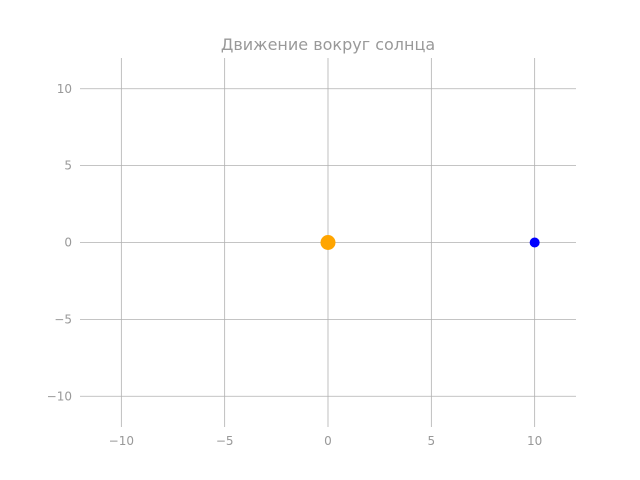 Image resolution: width=640 pixels, height=480 pixels. What do you see at coordinates (68, 243) in the screenshot?
I see `y-tick-label: 0` at bounding box center [68, 243].